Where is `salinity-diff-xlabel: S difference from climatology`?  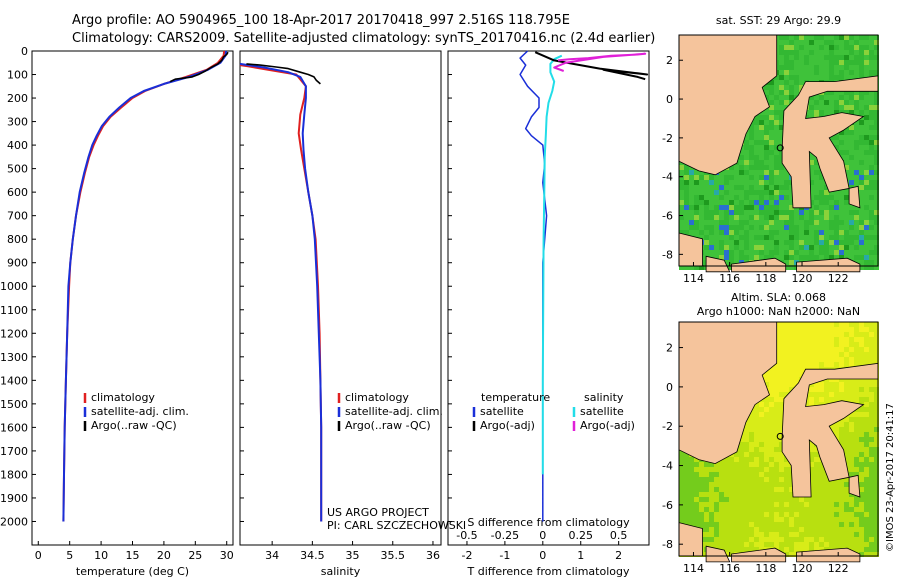 salinity-diff-xlabel: S difference from climatology is located at coordinates (548, 522).